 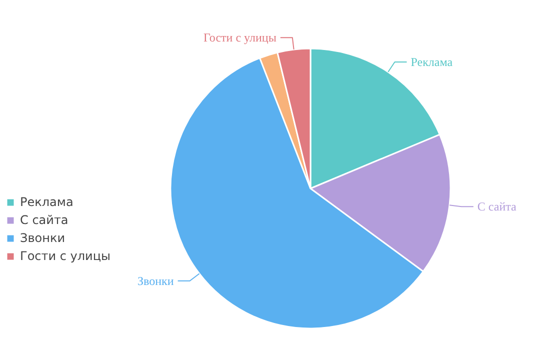 I want to click on slice-label: Звонки, so click(x=156, y=281).